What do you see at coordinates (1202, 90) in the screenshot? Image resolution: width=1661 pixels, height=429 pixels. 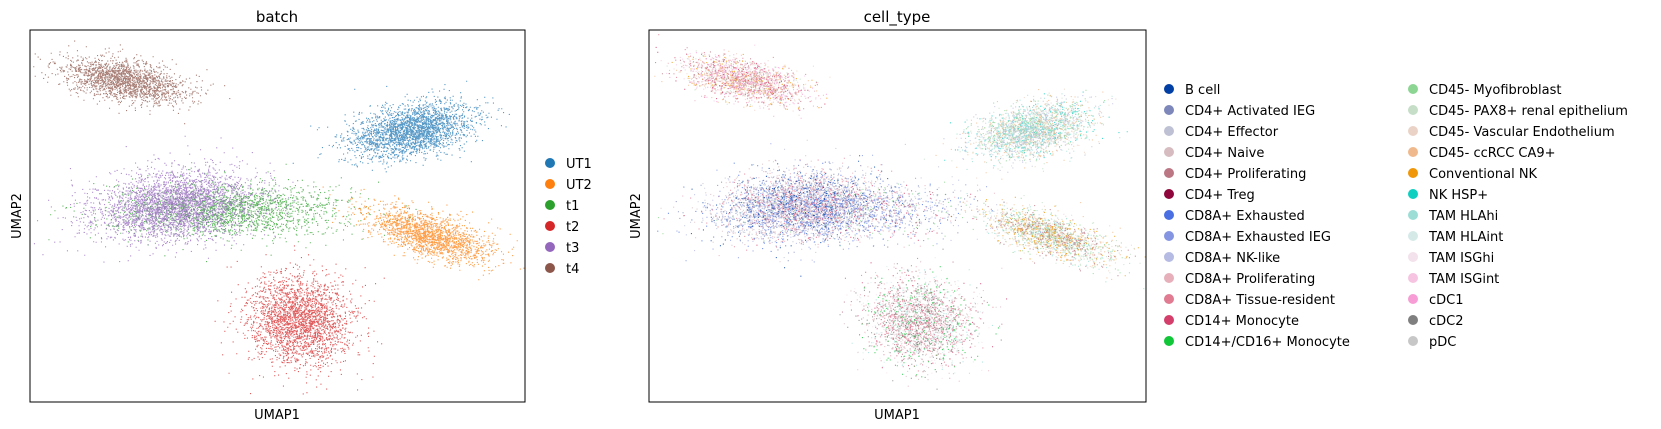 I see `cell-type-legend-label: B cell` at bounding box center [1202, 90].